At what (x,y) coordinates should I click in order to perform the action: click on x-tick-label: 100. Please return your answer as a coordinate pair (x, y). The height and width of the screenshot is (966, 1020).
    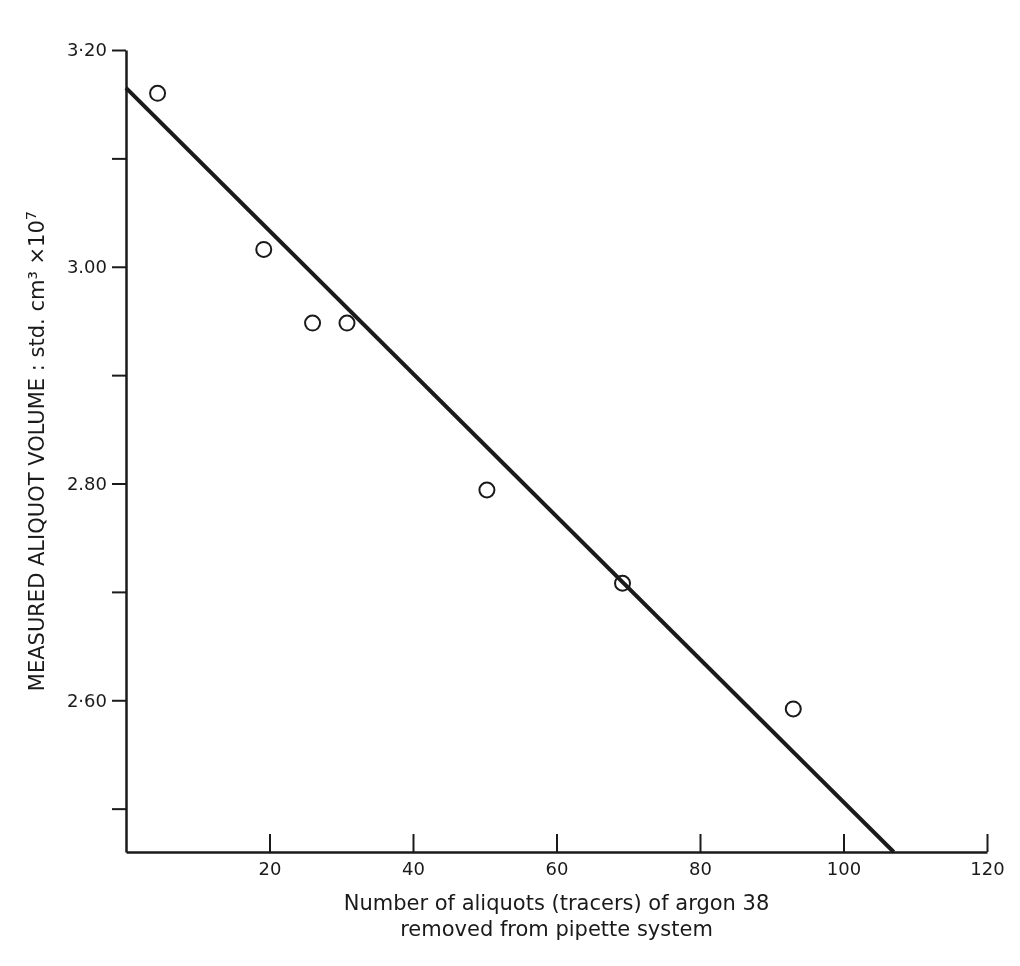
    Looking at the image, I should click on (844, 868).